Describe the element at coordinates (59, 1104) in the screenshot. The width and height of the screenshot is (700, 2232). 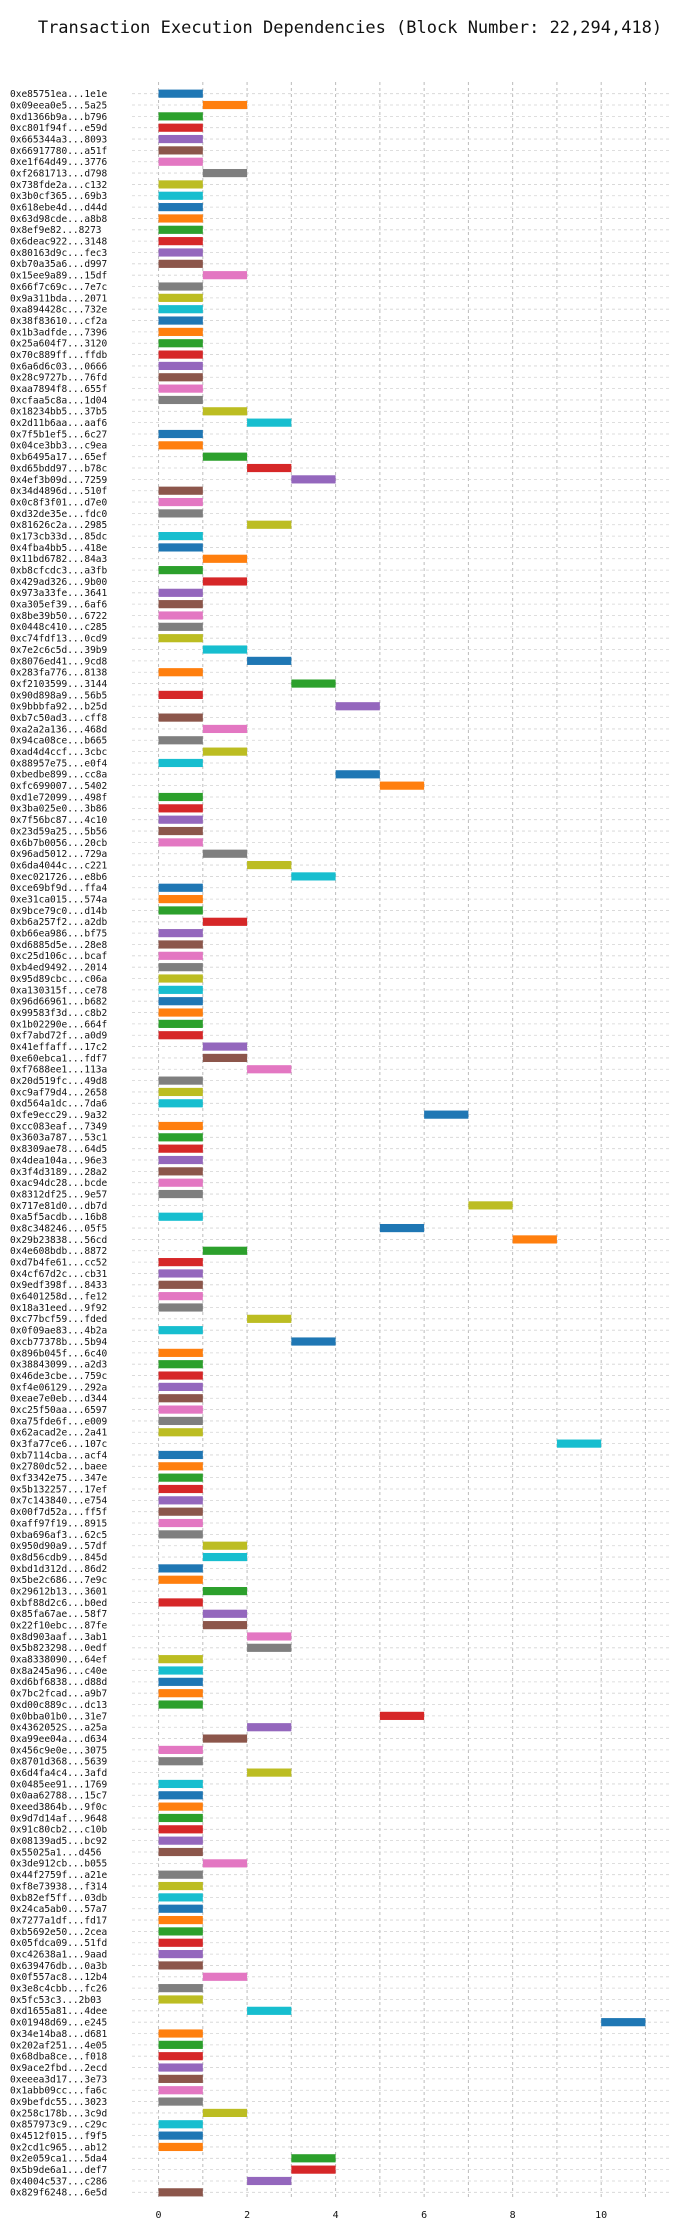
I see `y-tick-label: 0xd564a1dc...7da6` at that location.